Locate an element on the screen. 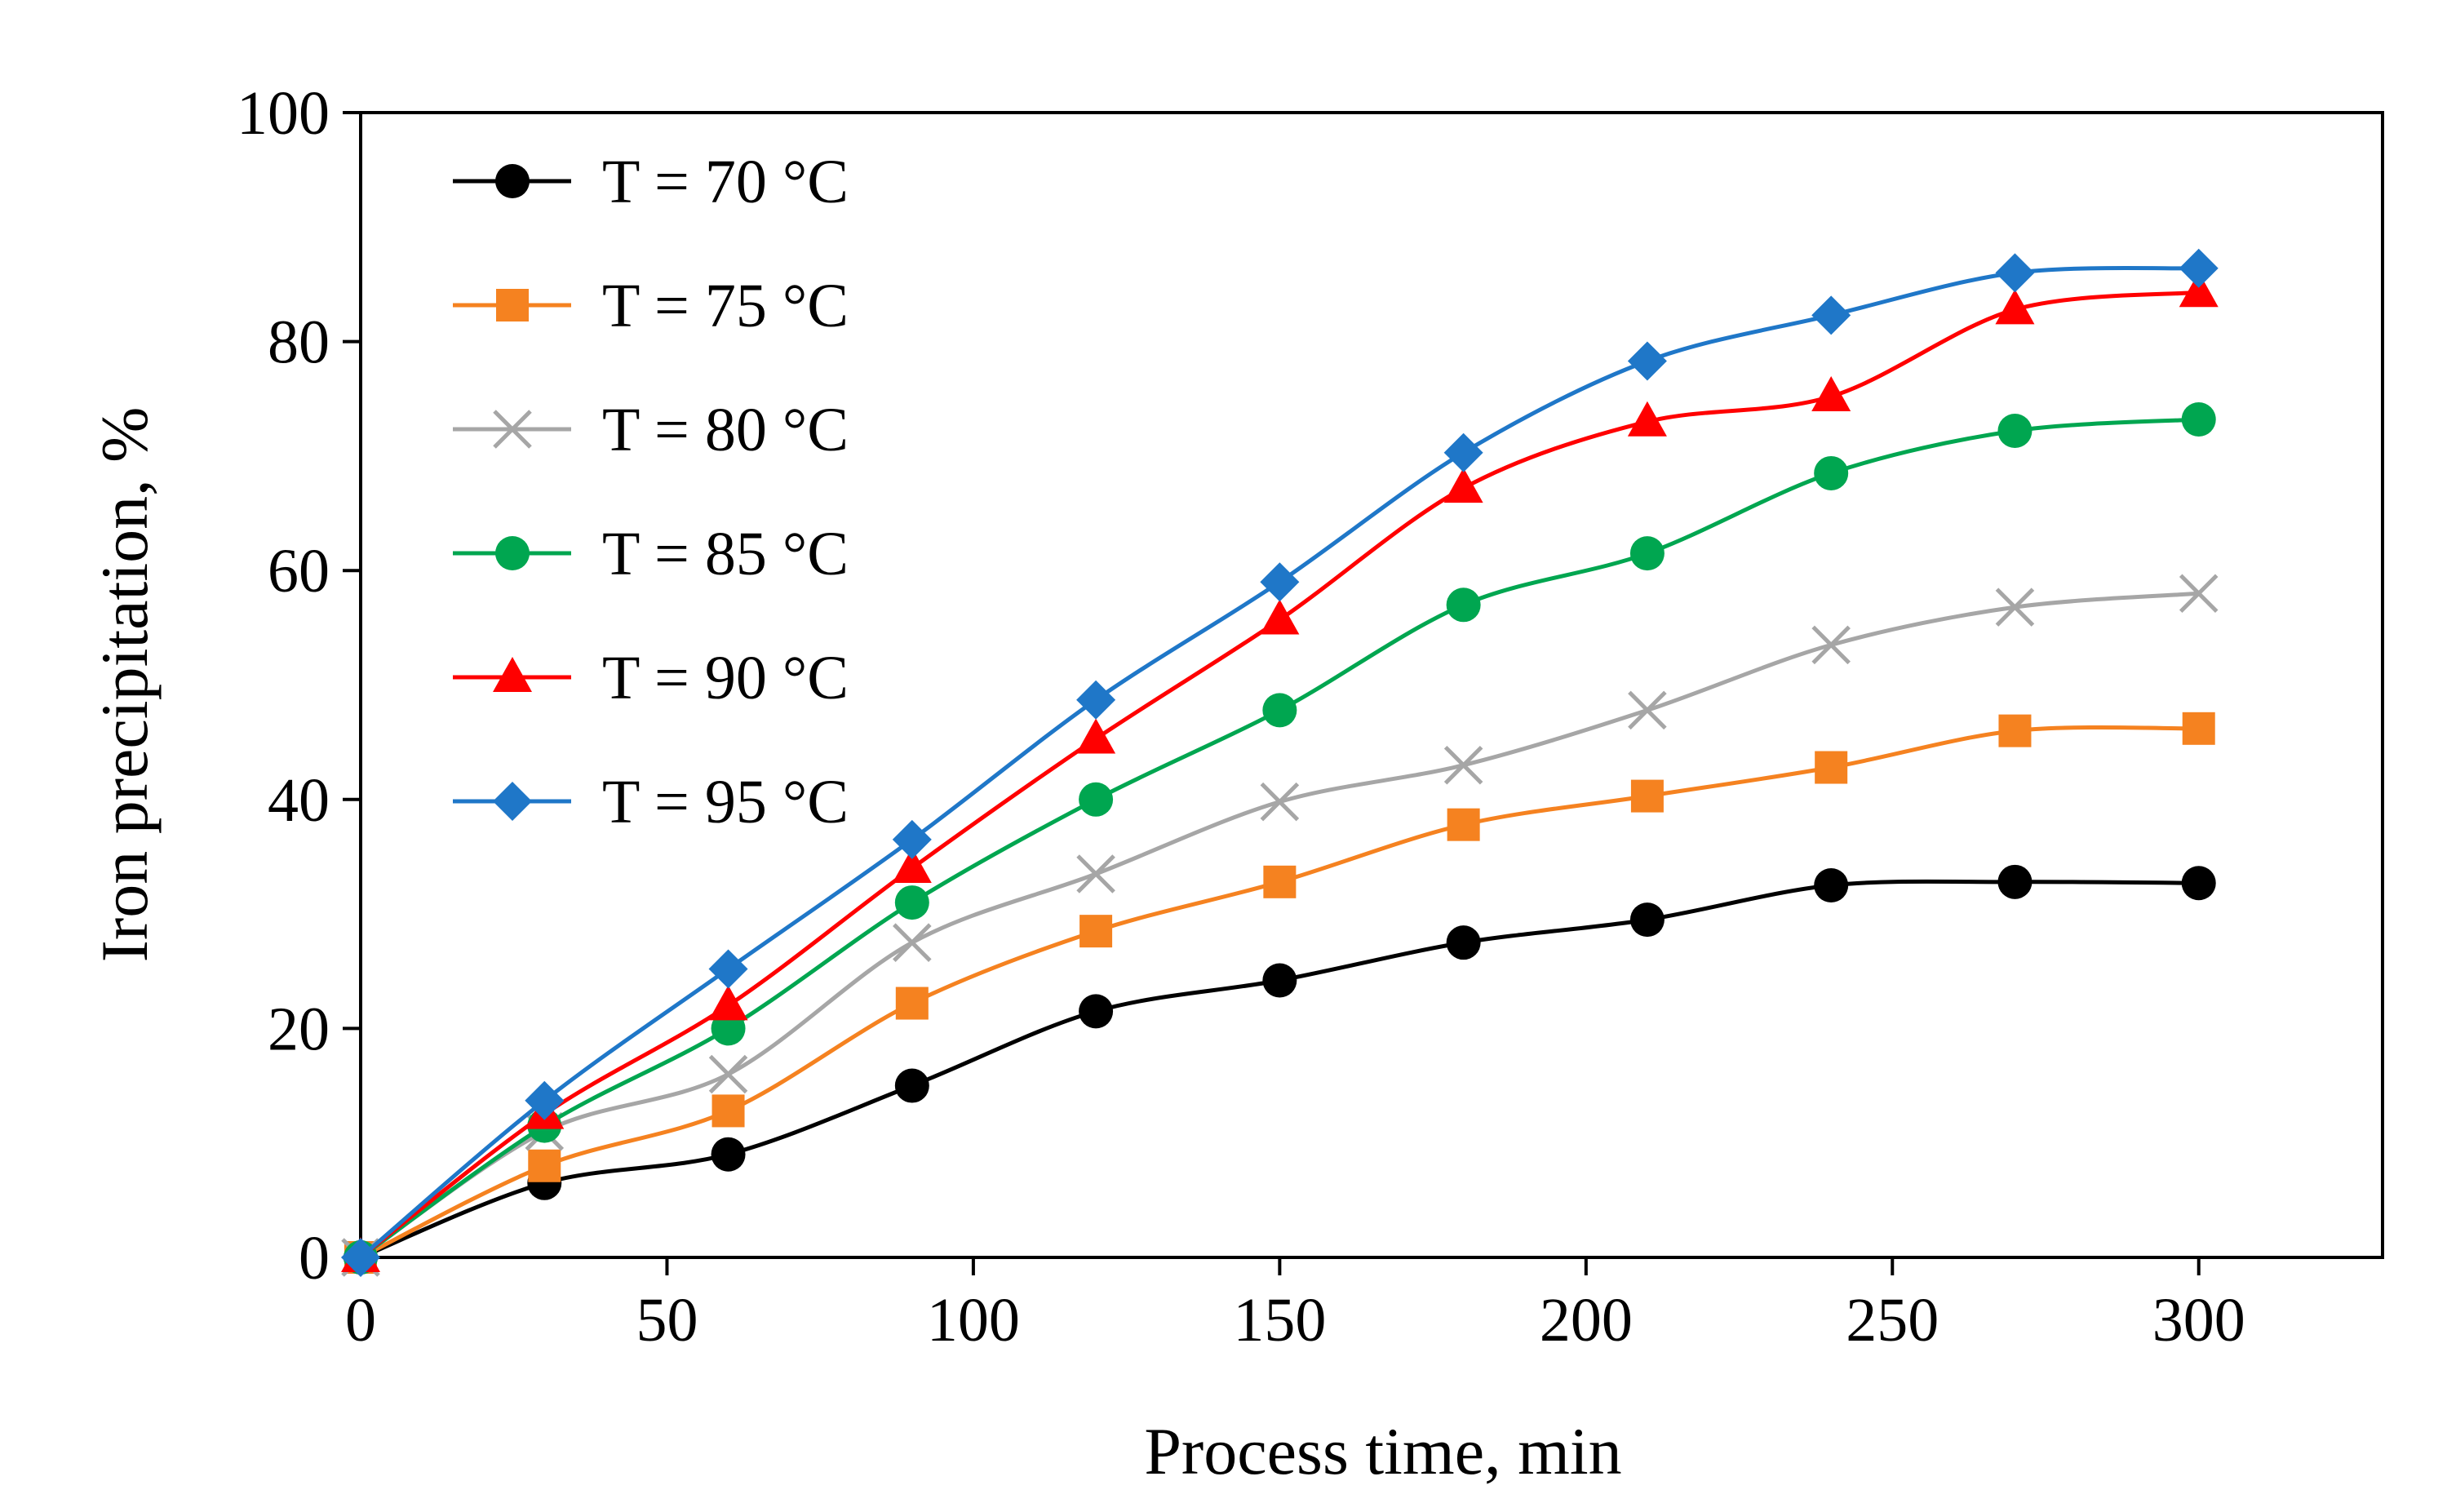  y-tick-label: 40 is located at coordinates (299, 800).